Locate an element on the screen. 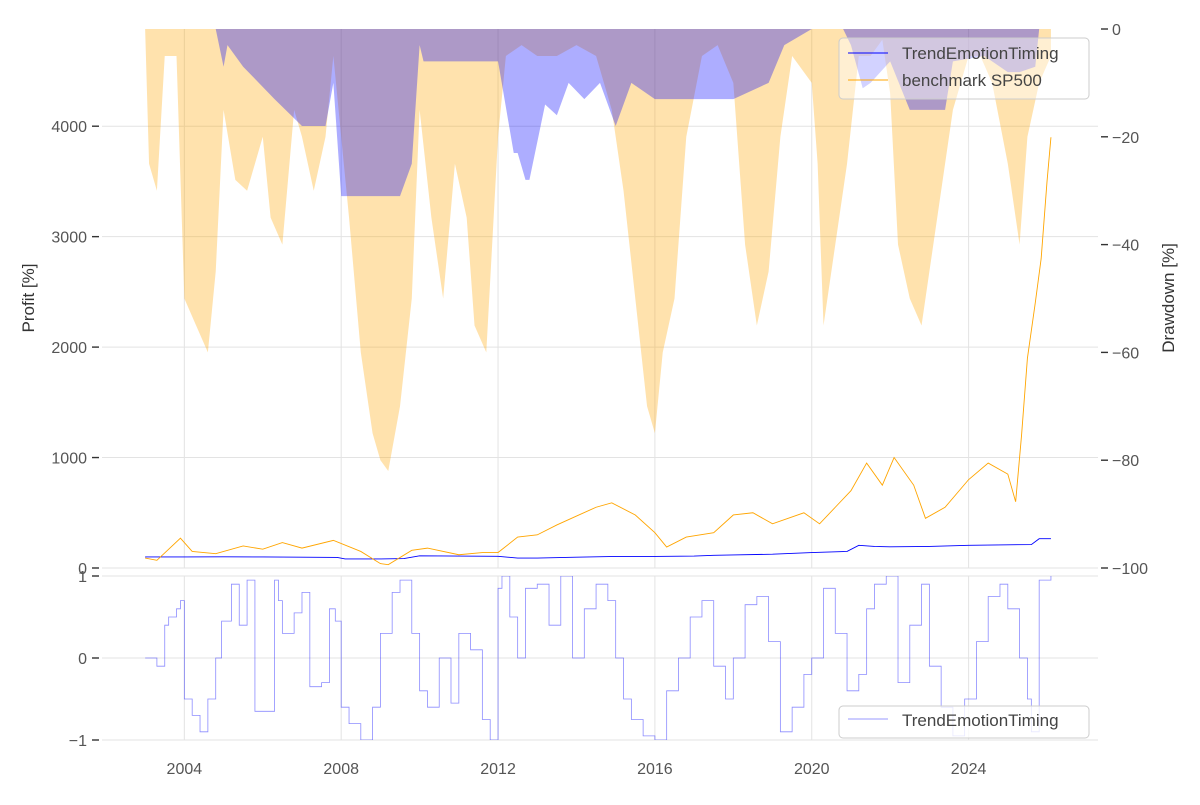 The width and height of the screenshot is (1200, 805). legend-label-signal: TrendEmotionTiming is located at coordinates (980, 720).